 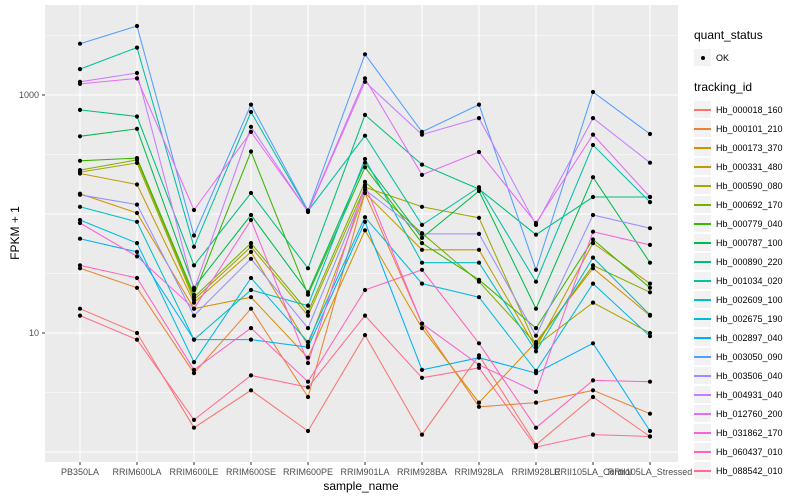 What do you see at coordinates (749, 318) in the screenshot?
I see `legend-entry-label: Hb_002675_190` at bounding box center [749, 318].